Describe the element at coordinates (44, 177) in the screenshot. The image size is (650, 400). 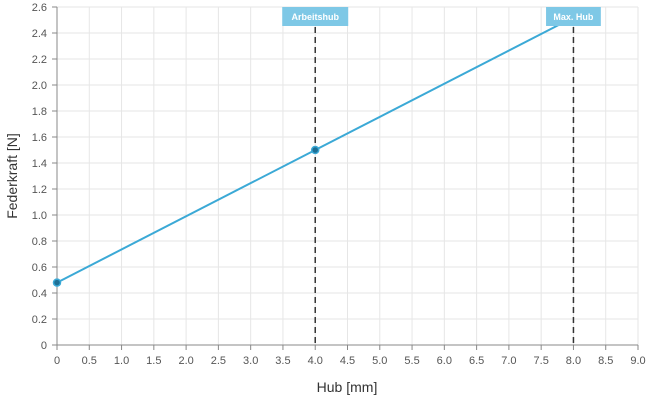
I see `y-axis-ticks: 0 0.2 0.4 0.6 0.8 1.0 1.2 1.4 1.6 1.8 2.0 2.2 2.4 2.6` at that location.